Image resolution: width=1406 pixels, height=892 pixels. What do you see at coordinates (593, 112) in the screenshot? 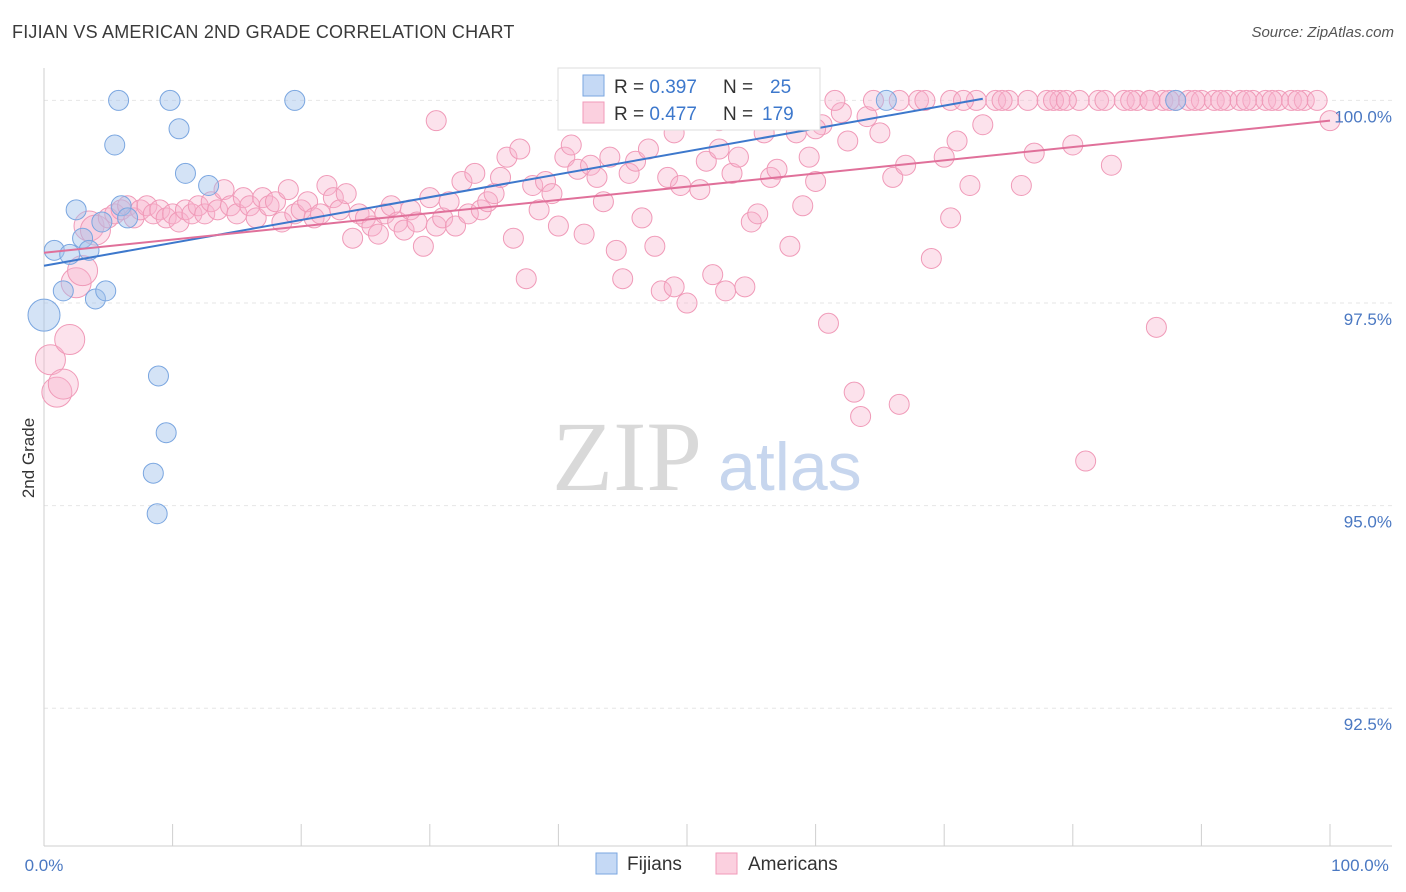
I see `legend-swatch-americans` at bounding box center [593, 112].